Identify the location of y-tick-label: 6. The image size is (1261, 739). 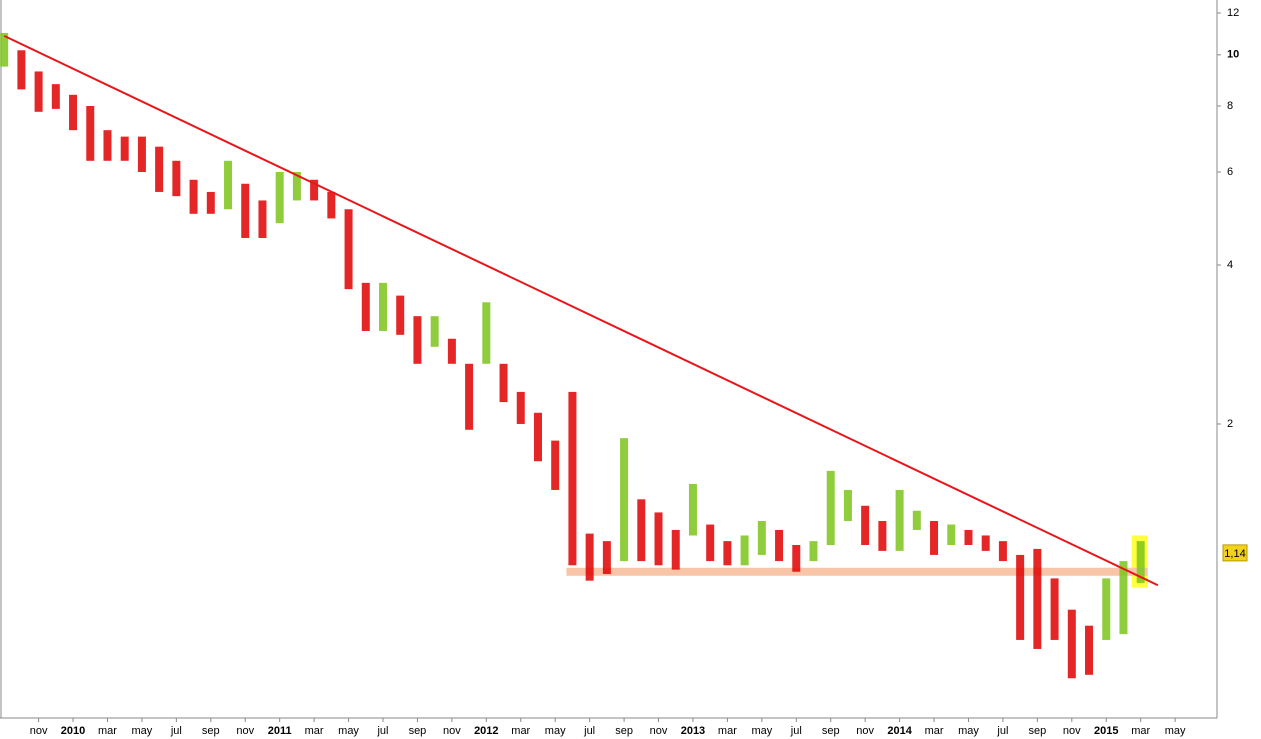
(1230, 172).